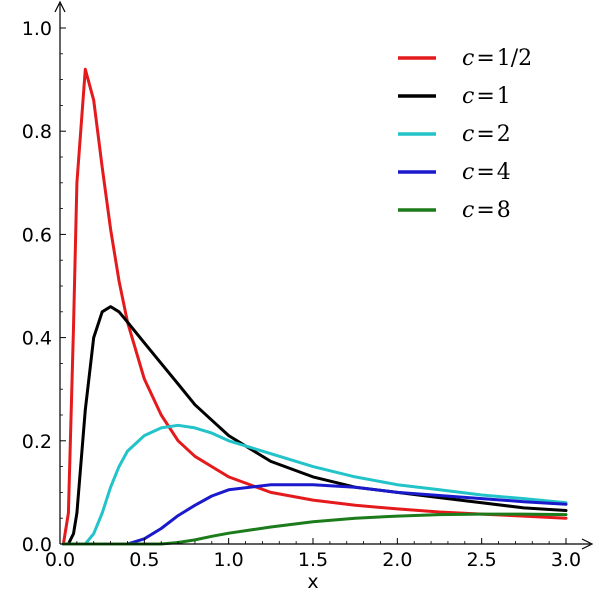 The height and width of the screenshot is (608, 600). I want to click on watermark: 知乎 @斯宾王, so click(535, 584).